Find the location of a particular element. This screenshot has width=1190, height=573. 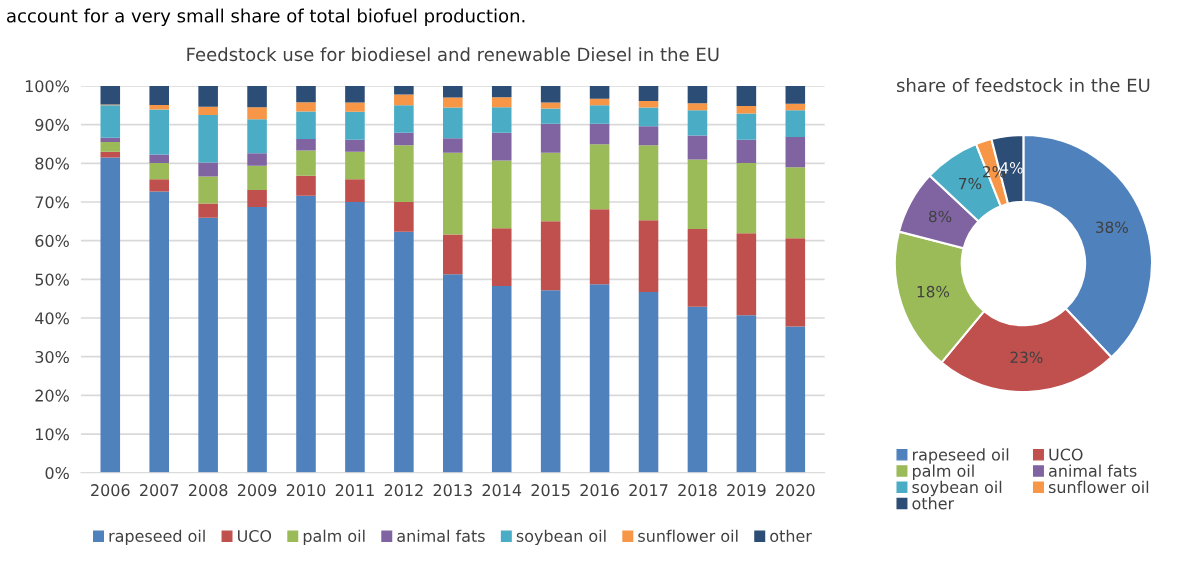

text: account for a very small share of total biofuel production. is located at coordinates (266, 17).